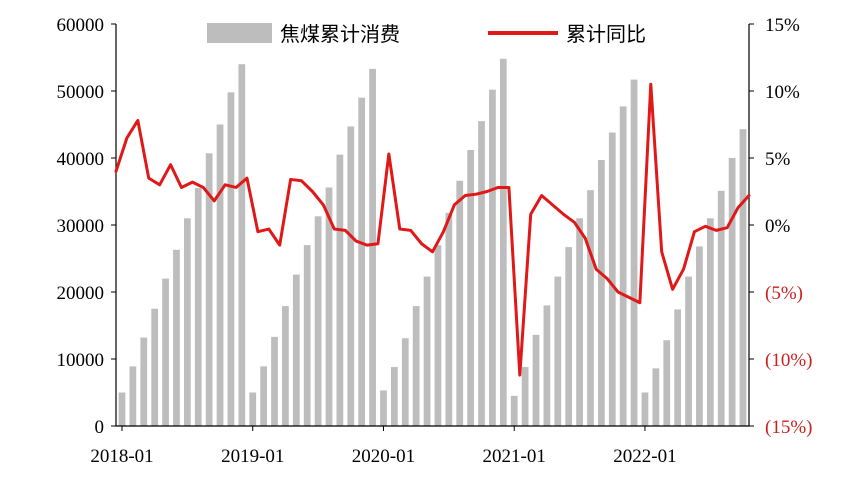 This screenshot has height=478, width=844. What do you see at coordinates (252, 456) in the screenshot?
I see `x-tick-label: 2019-01` at bounding box center [252, 456].